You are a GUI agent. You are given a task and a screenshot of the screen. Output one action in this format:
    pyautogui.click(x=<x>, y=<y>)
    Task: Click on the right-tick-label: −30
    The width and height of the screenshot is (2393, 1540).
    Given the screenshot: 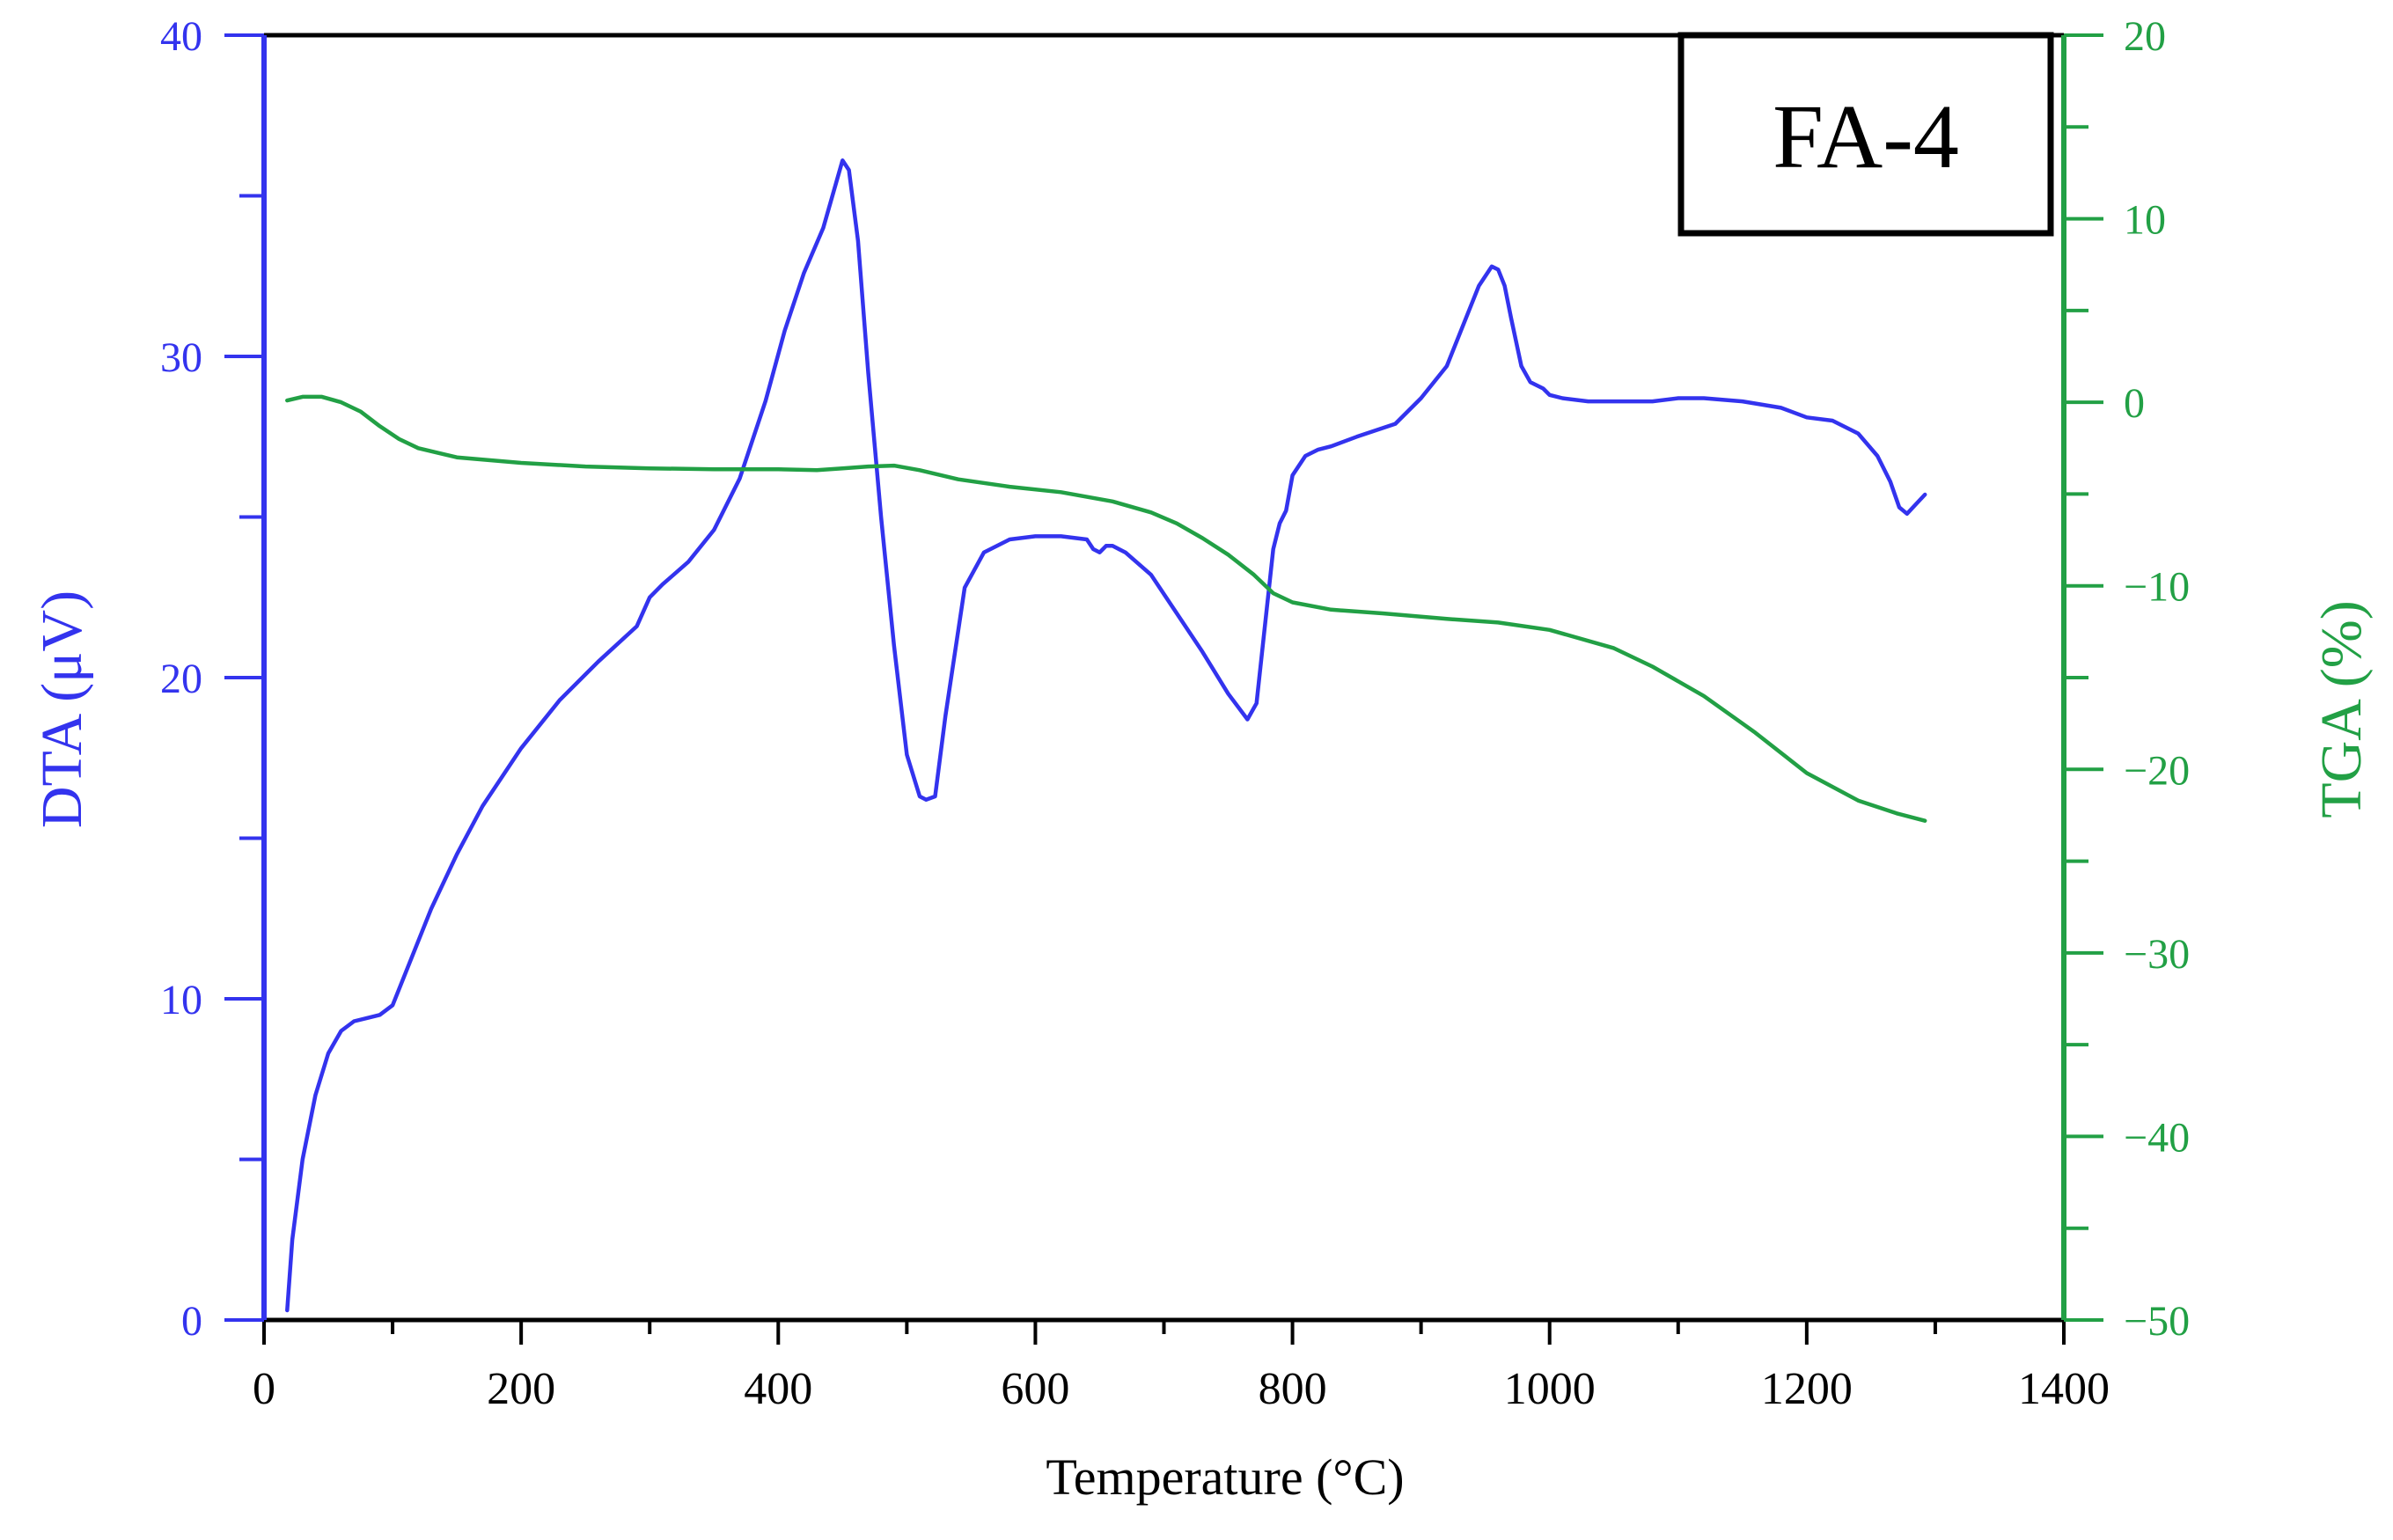 What is the action you would take?
    pyautogui.click(x=2157, y=955)
    